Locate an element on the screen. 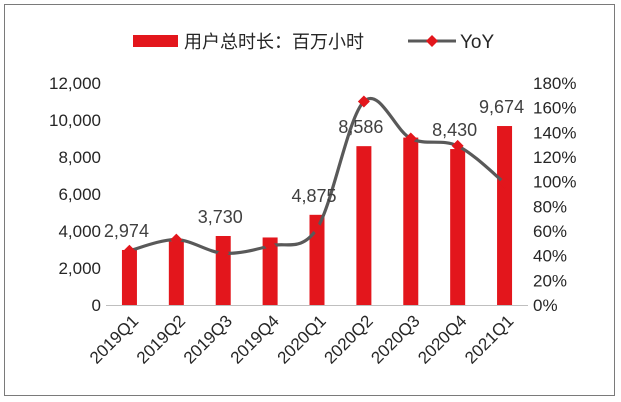 The image size is (621, 402). bar-data-label: 3,730 is located at coordinates (220, 217).